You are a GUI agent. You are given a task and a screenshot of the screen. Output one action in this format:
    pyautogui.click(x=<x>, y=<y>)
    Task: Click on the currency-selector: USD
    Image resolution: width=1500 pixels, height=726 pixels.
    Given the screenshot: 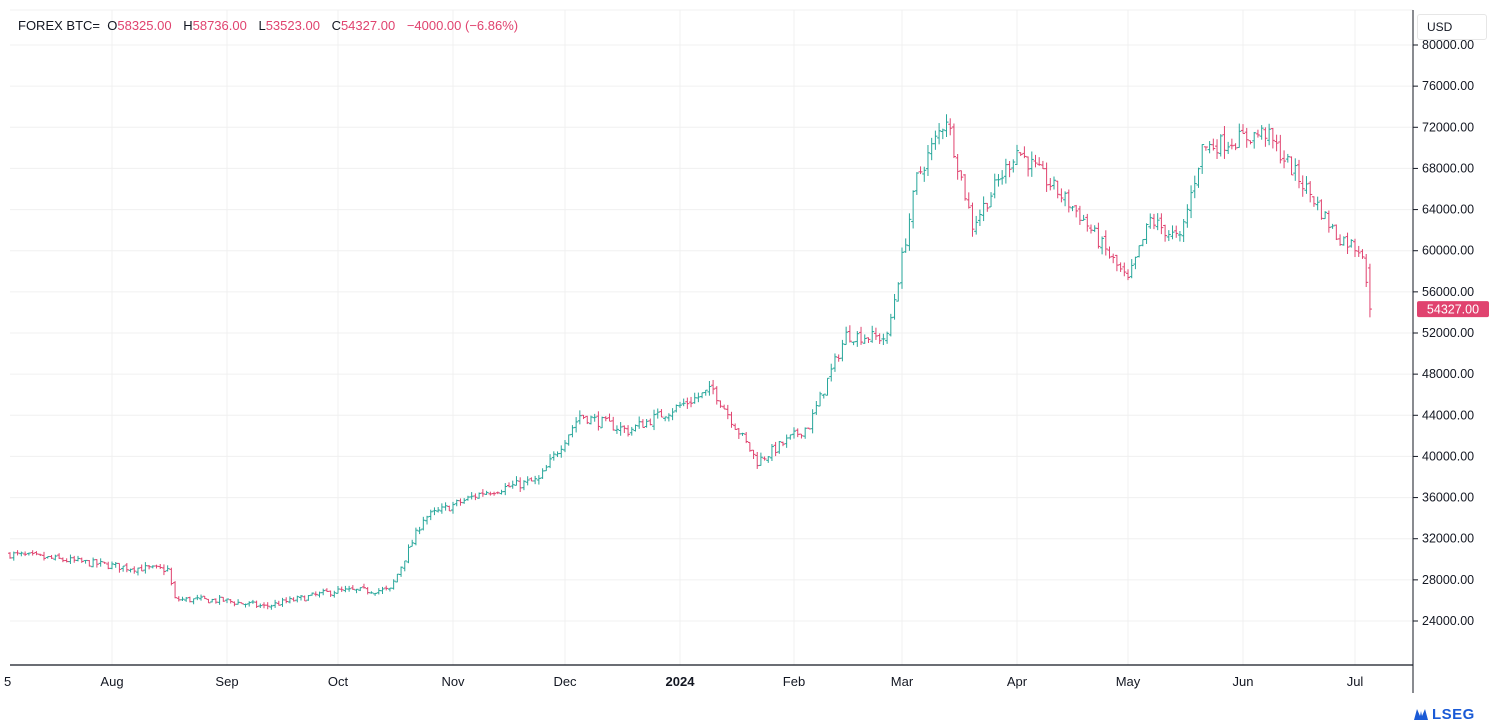 What is the action you would take?
    pyautogui.click(x=1452, y=27)
    